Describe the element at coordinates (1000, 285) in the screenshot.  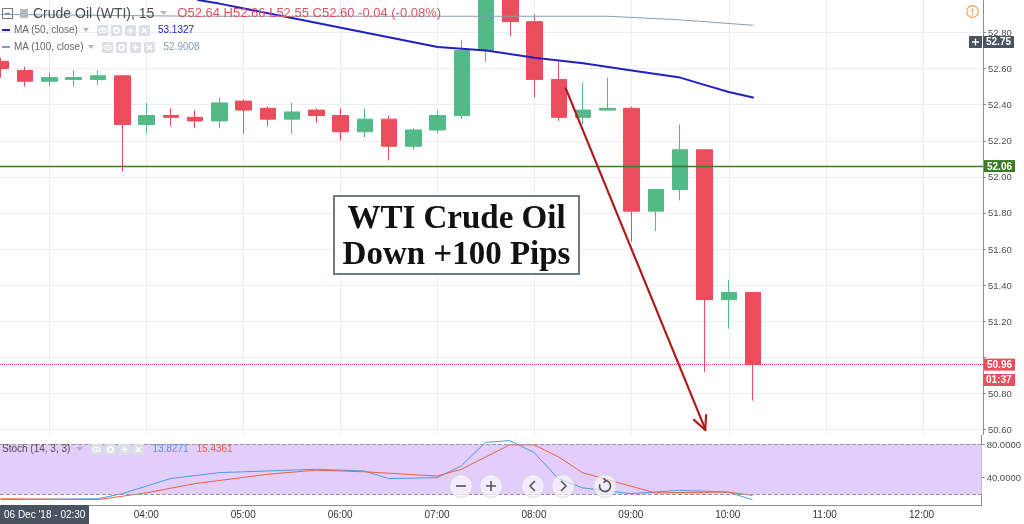
I see `y-tick-label: 51.40` at that location.